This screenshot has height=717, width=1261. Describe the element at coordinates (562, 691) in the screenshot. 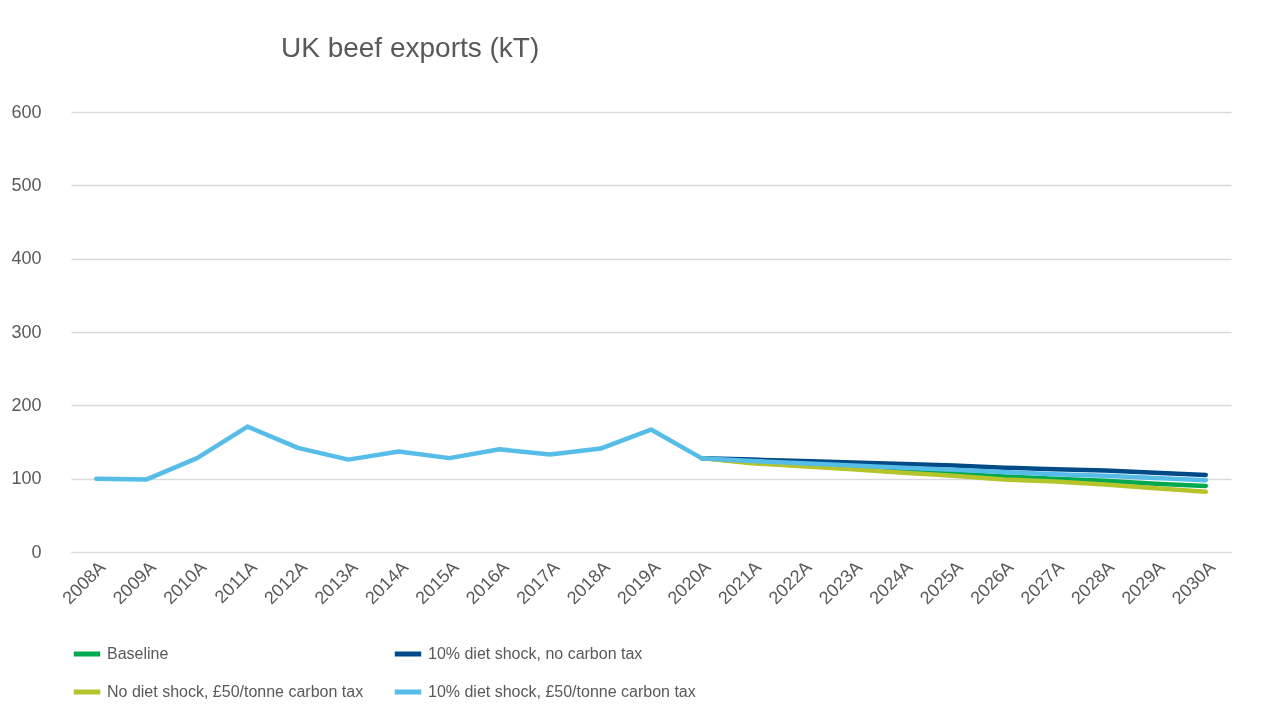

I see `legend-label: 10% diet shock, £50/tonne carbon tax` at that location.